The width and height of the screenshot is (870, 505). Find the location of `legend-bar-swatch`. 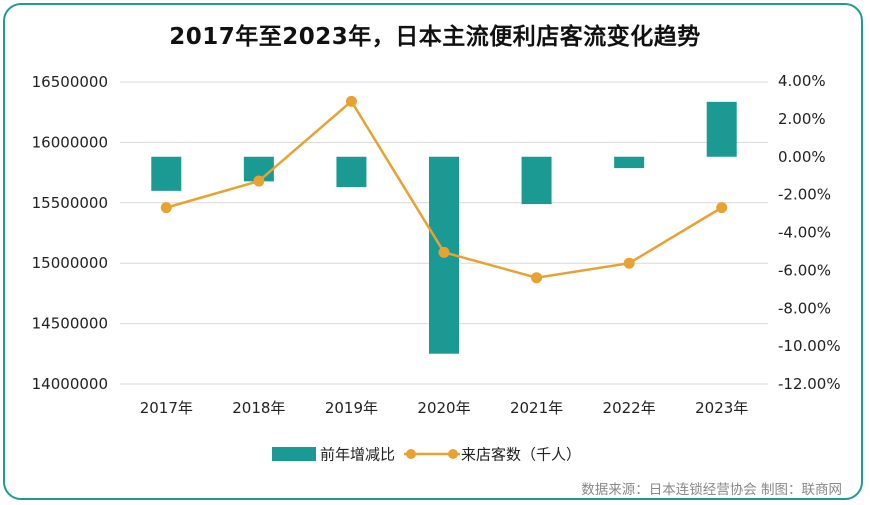

legend-bar-swatch is located at coordinates (294, 454).